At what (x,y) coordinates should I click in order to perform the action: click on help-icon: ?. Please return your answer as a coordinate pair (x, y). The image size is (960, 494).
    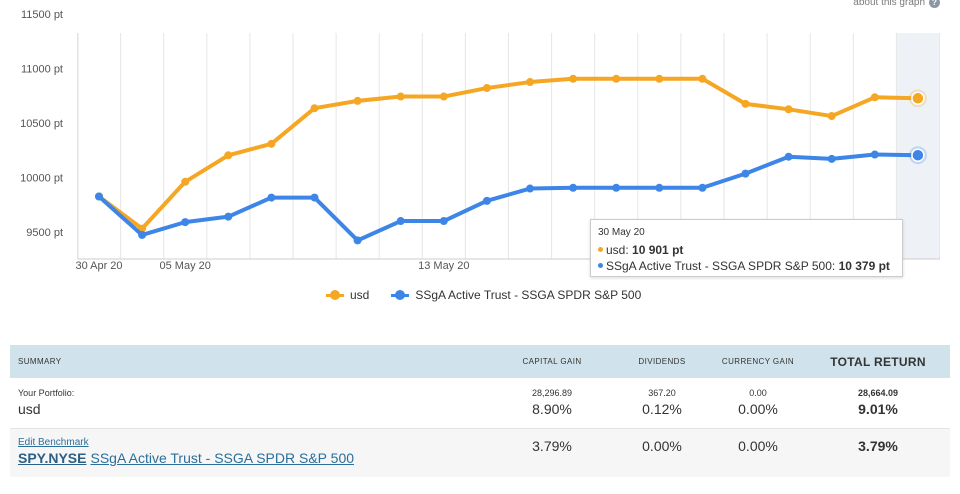
    Looking at the image, I should click on (934, 4).